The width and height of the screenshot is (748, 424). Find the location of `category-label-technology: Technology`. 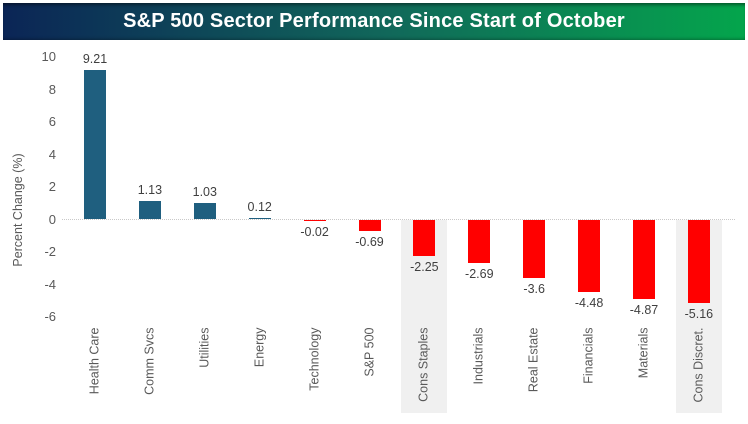

category-label-technology: Technology is located at coordinates (314, 359).